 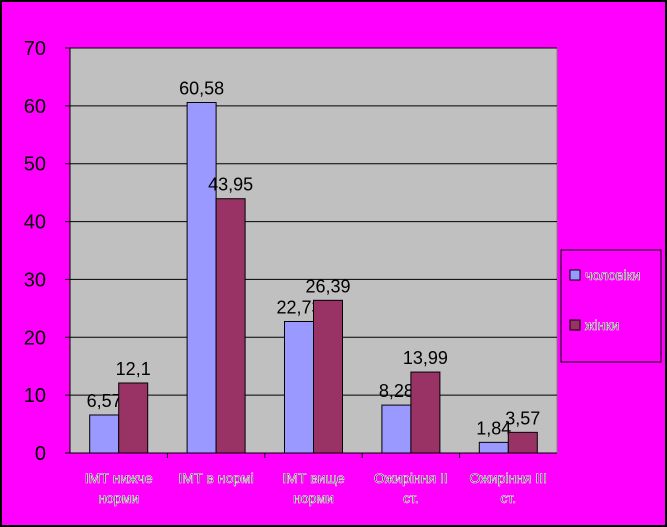 What do you see at coordinates (313, 478) in the screenshot?
I see `x-tick-label: ІМТ вище` at bounding box center [313, 478].